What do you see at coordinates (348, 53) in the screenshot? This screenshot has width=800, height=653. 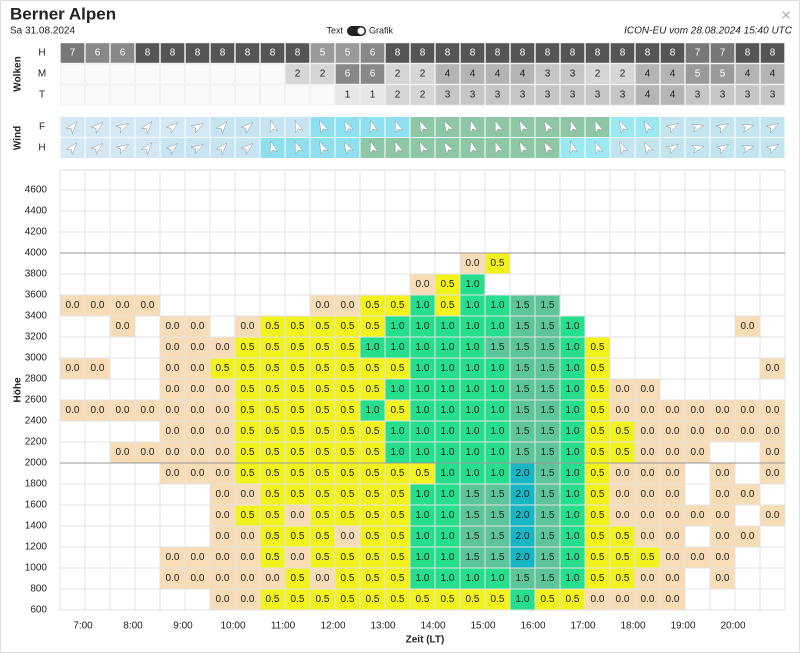 I see `cloud-value: 5` at bounding box center [348, 53].